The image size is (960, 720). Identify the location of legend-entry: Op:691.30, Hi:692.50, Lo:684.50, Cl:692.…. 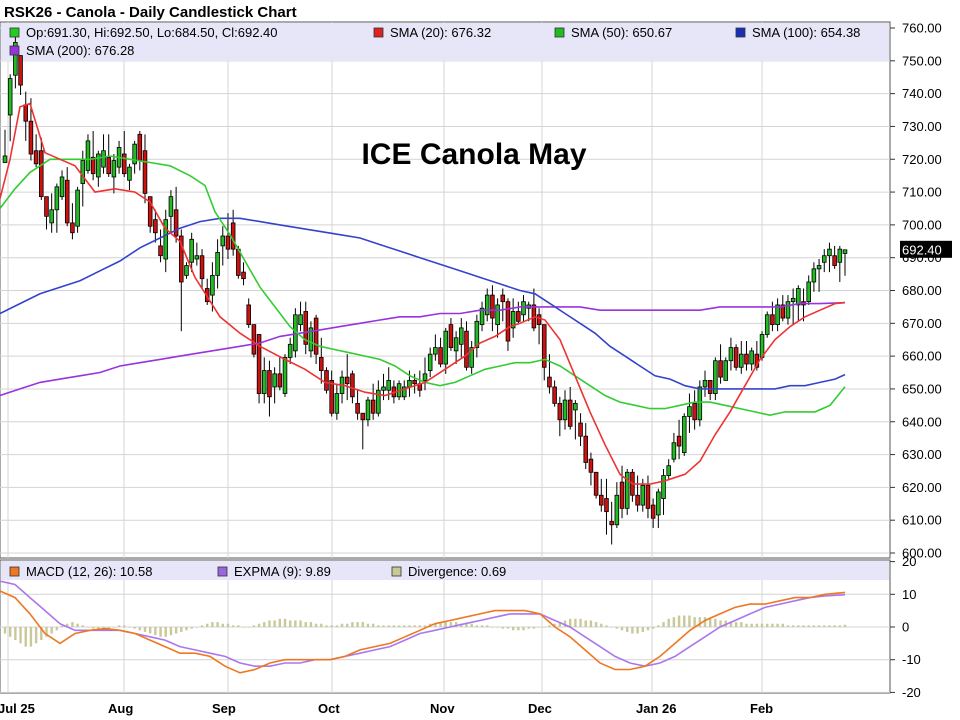
(152, 32).